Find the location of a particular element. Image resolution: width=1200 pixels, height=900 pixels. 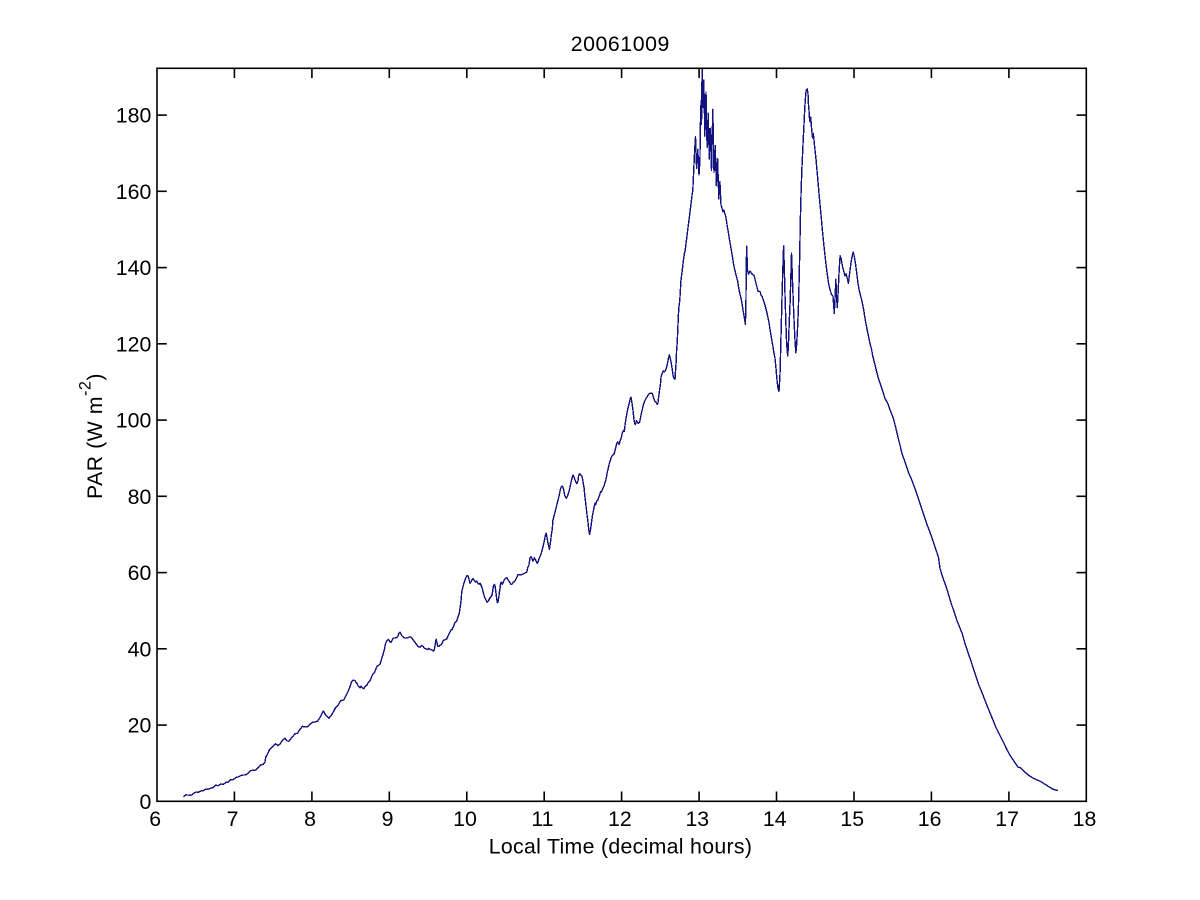

svg-text: 160 is located at coordinates (134, 192).